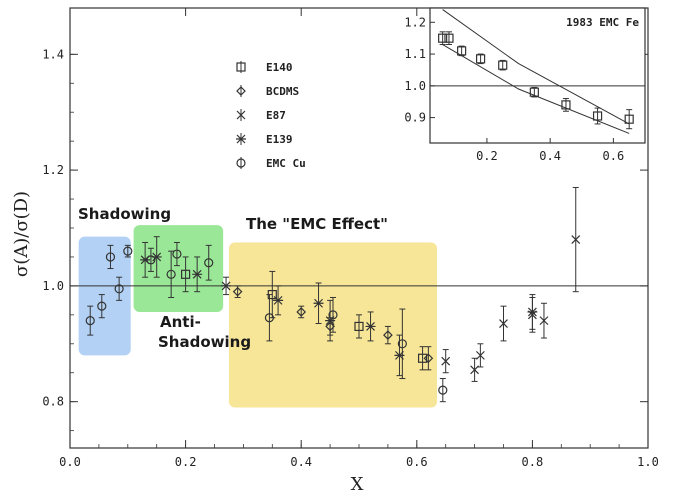 The width and height of the screenshot is (682, 501). I want to click on inset-y-tick-label: 1.0, so click(415, 86).